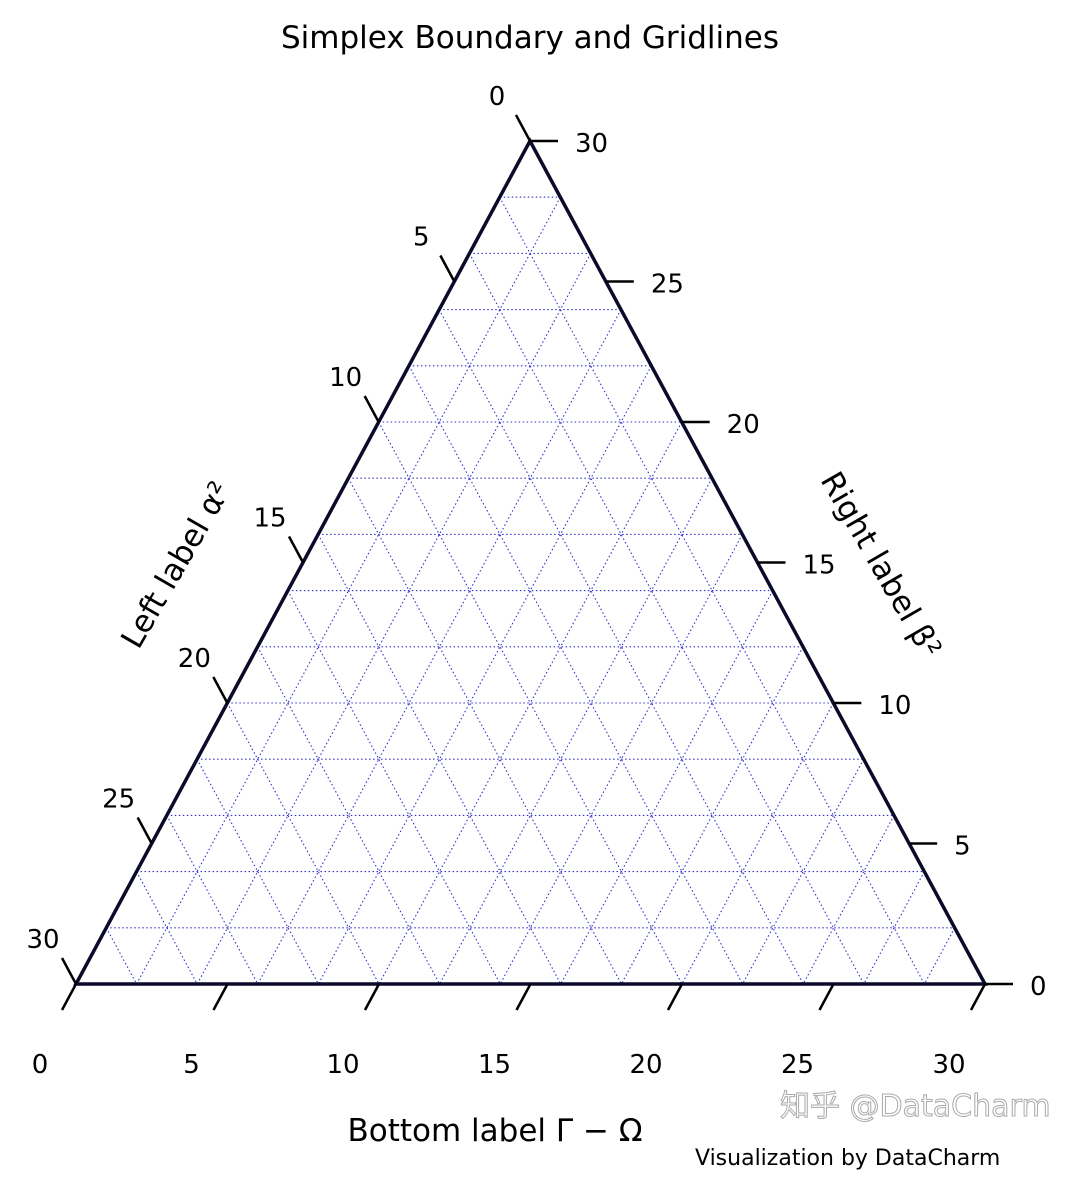 The image size is (1080, 1187). Describe the element at coordinates (667, 285) in the screenshot. I see `right-tick-label: 25` at that location.